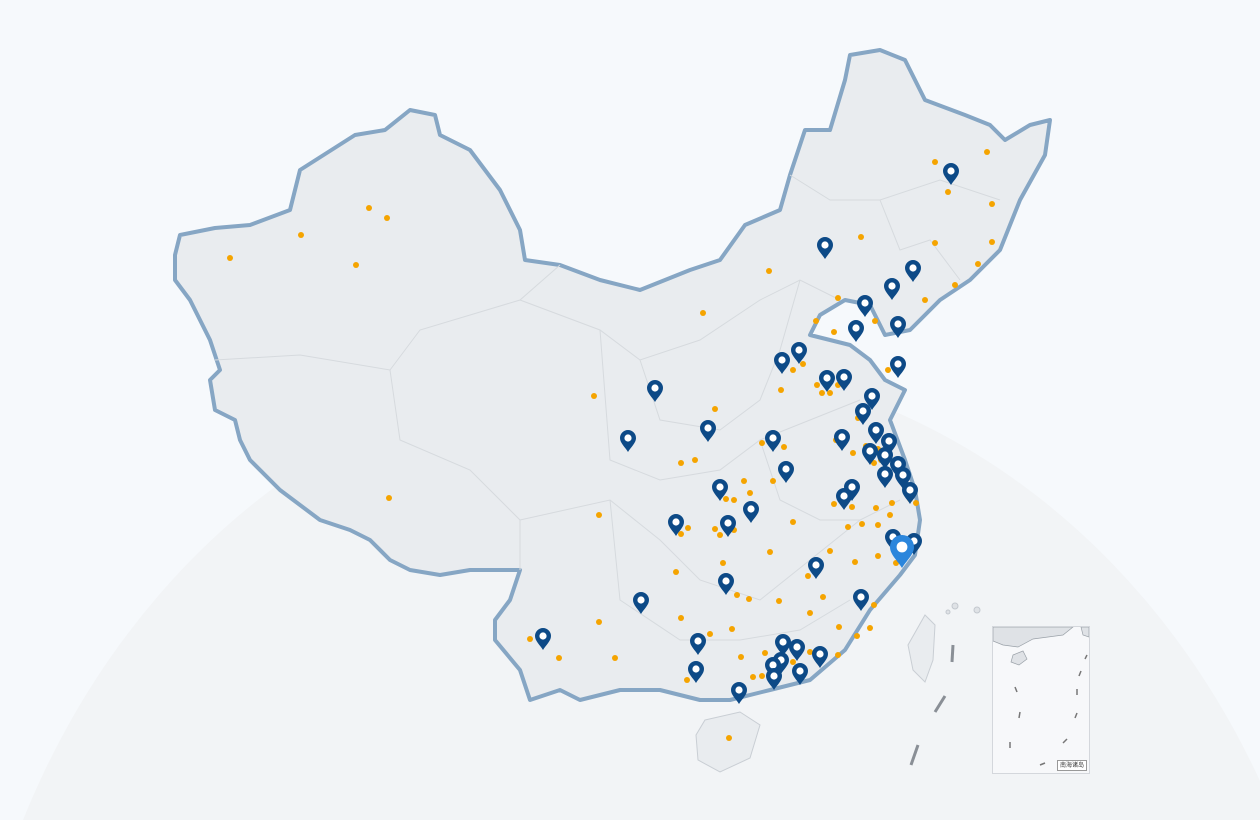 The width and height of the screenshot is (1260, 820). I want to click on map-pin-selected, so click(902, 551).